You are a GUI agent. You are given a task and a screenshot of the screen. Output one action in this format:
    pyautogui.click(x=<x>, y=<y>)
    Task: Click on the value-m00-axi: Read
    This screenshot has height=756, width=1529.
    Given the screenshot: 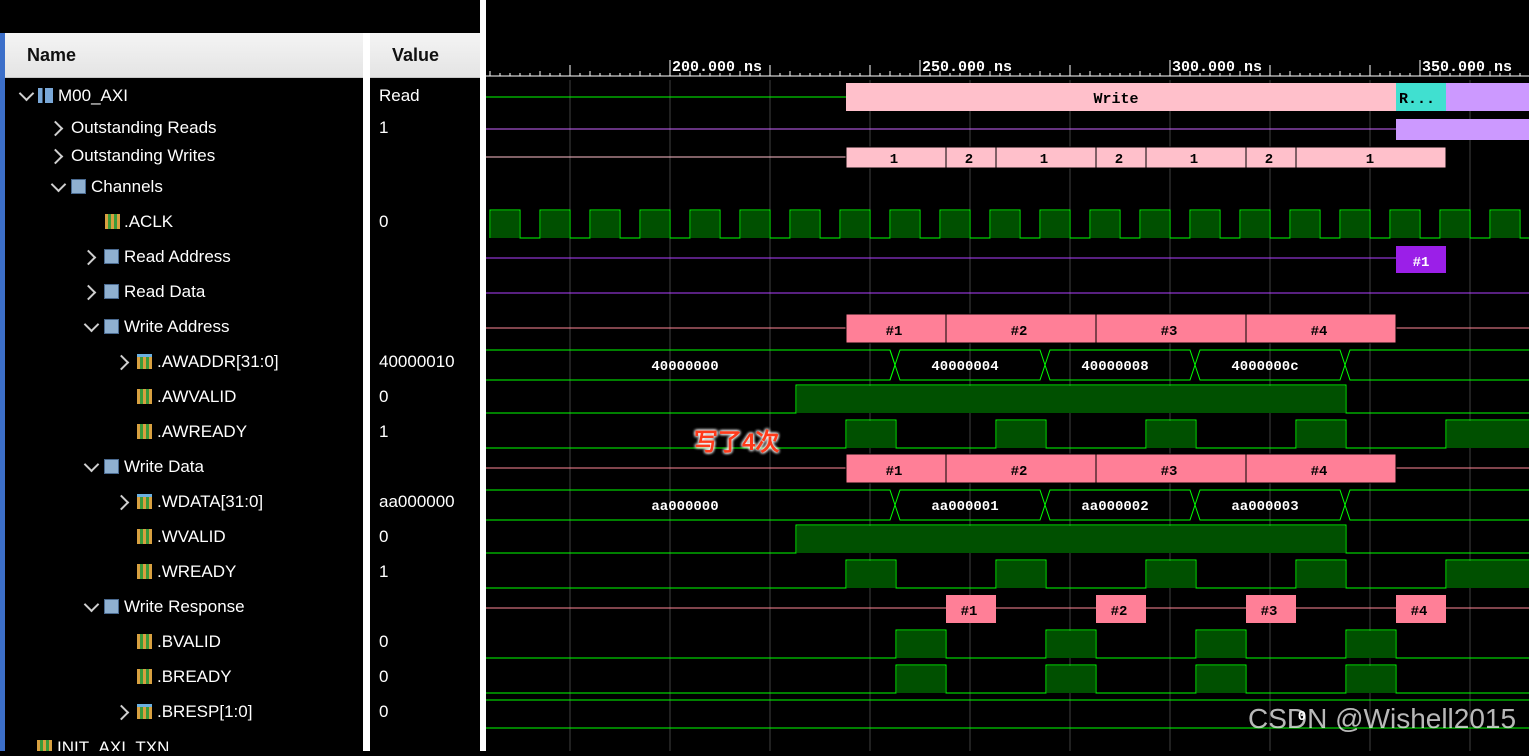 What is the action you would take?
    pyautogui.click(x=399, y=95)
    